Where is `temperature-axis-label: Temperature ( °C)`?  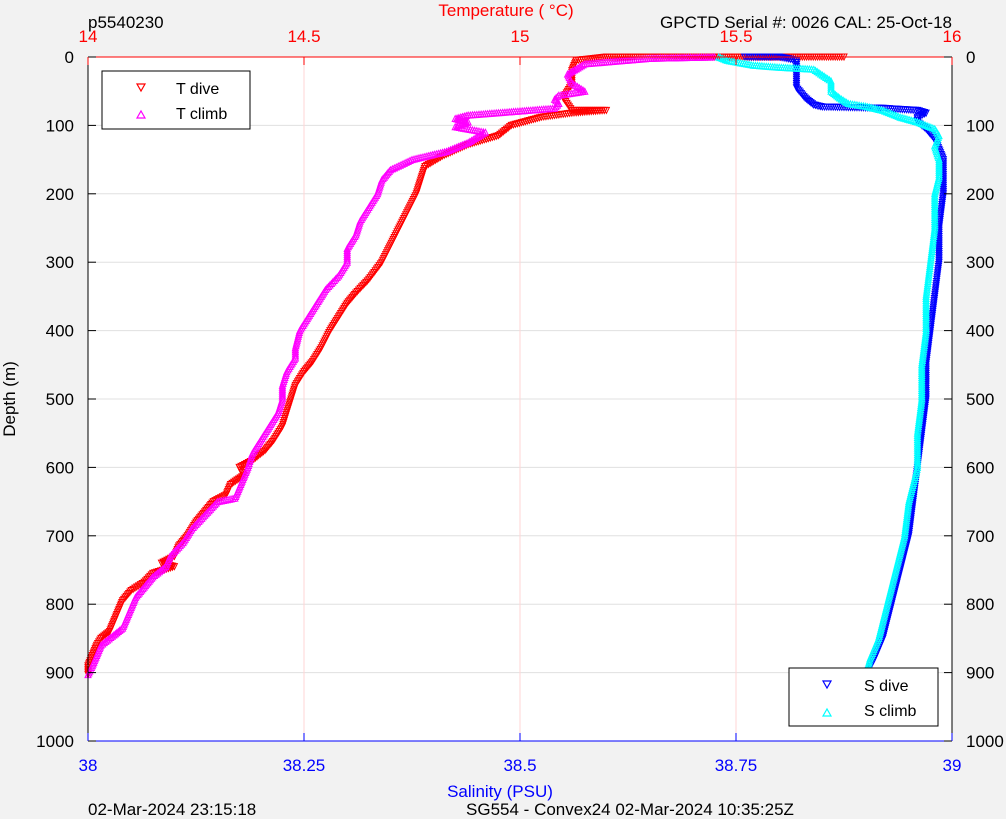 temperature-axis-label: Temperature ( °C) is located at coordinates (505, 10).